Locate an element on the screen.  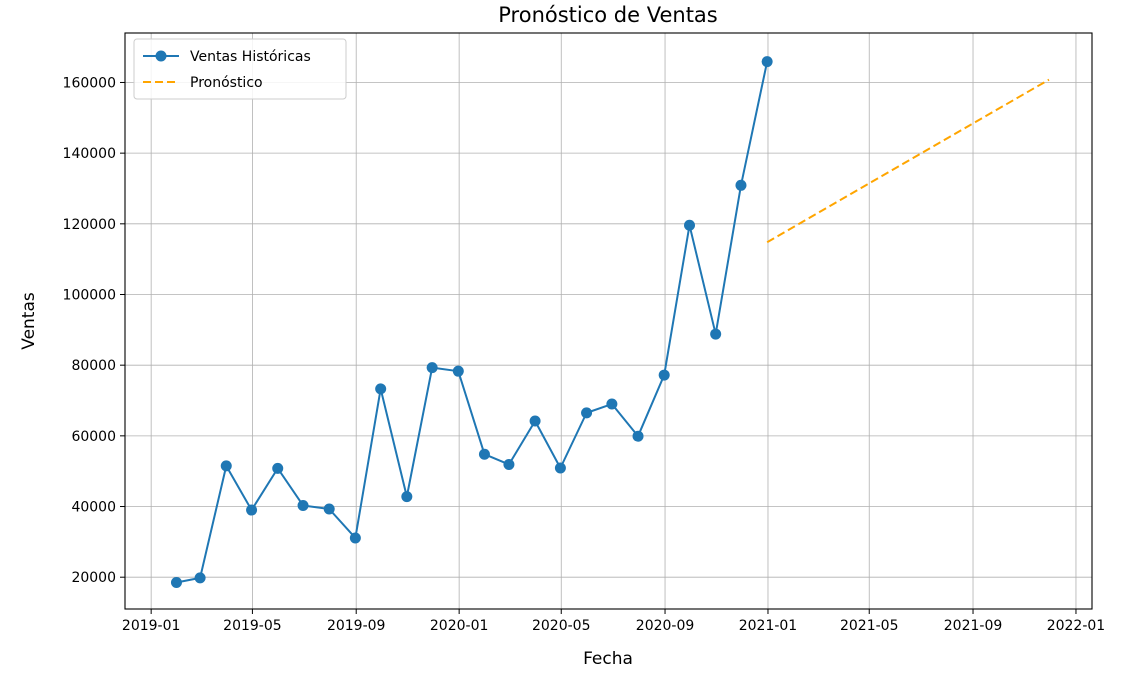
legend-label-pronostico: Pronóstico is located at coordinates (226, 83).